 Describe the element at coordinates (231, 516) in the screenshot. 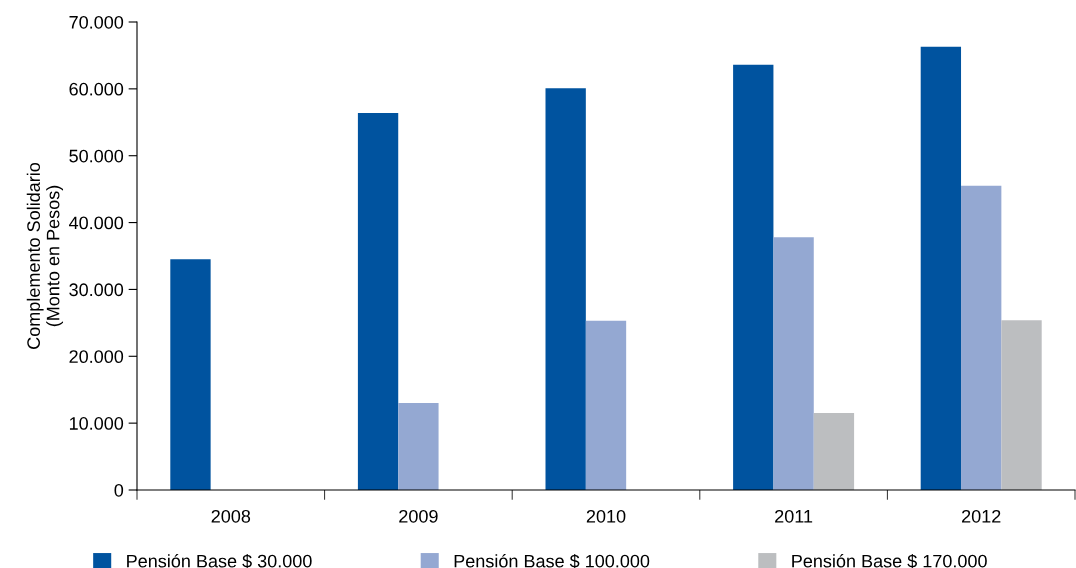

I see `x-tick-label: 2008` at that location.